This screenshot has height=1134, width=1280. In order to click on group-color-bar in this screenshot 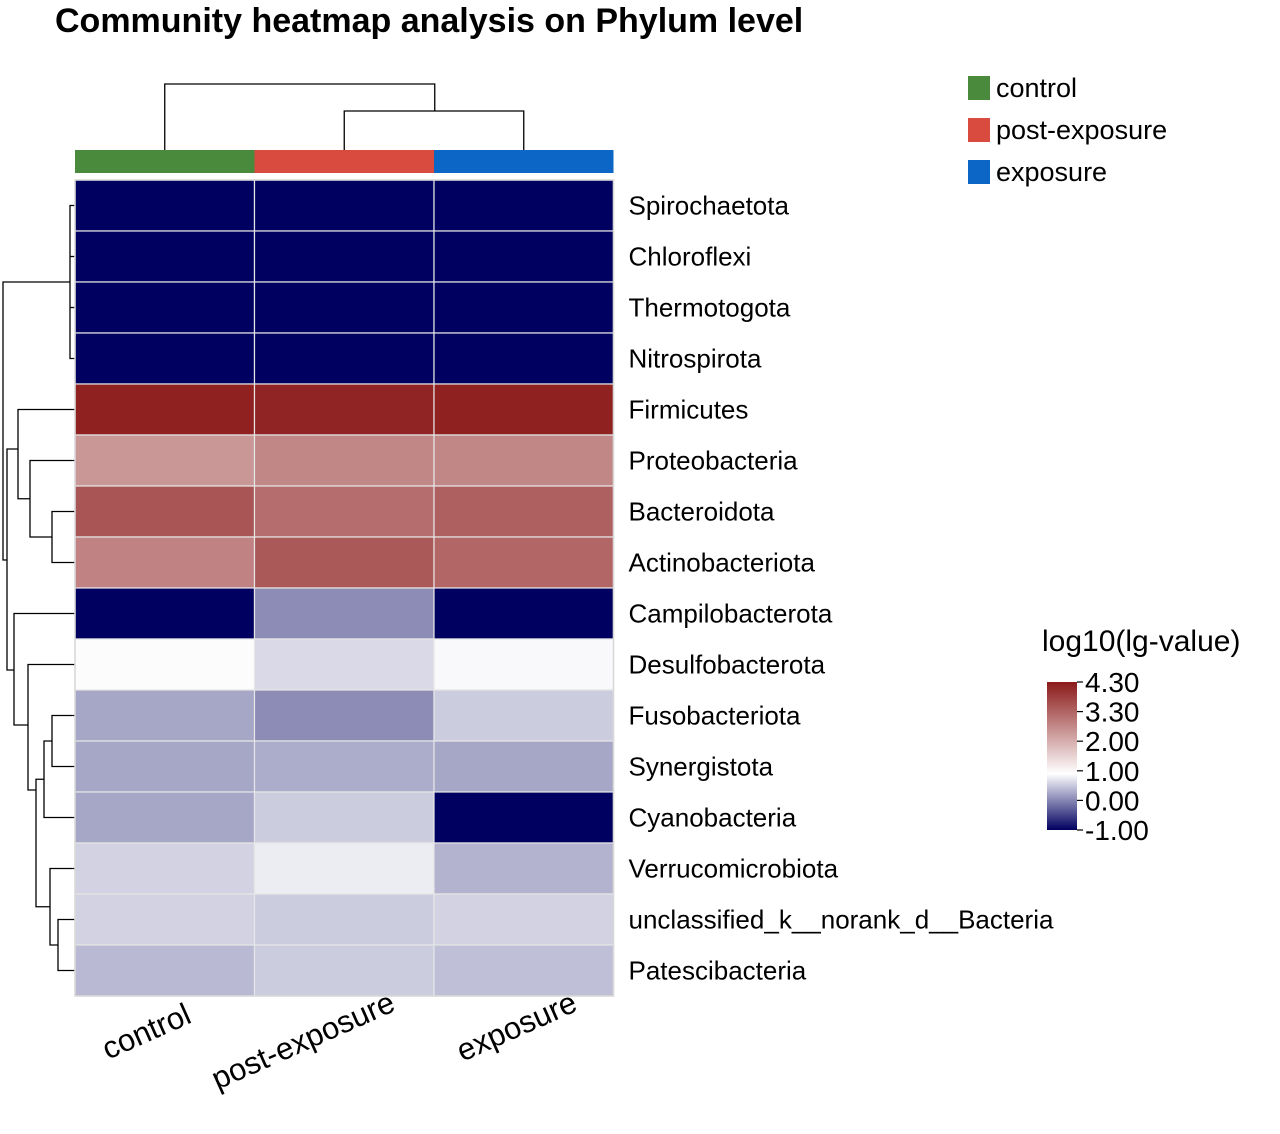, I will do `click(344, 161)`.